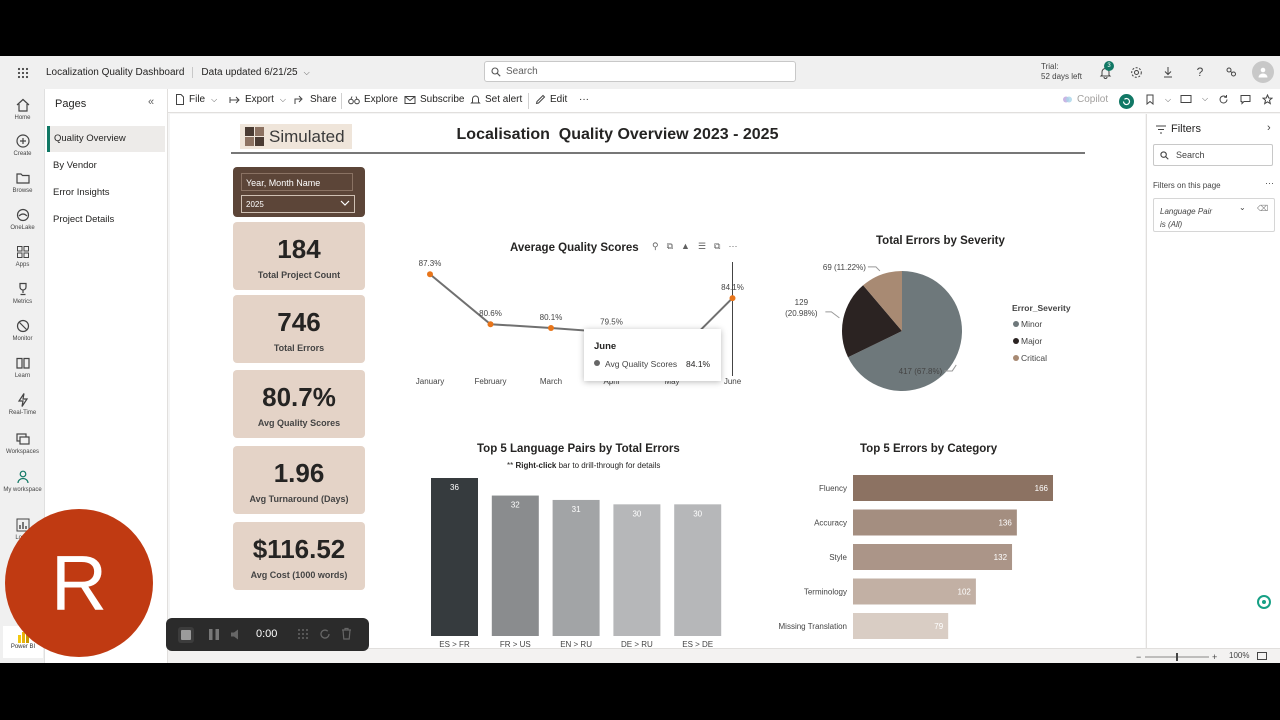 This screenshot has height=720, width=1280. I want to click on refresh-icon, so click(1225, 99).